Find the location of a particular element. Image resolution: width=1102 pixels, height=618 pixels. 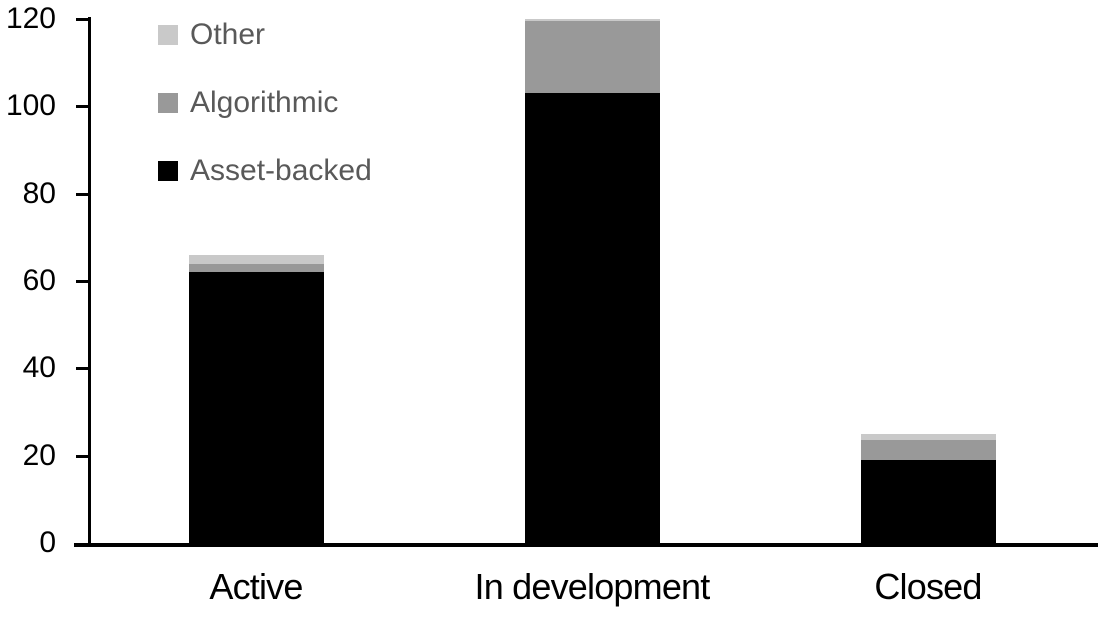

legend-item-asset-backed: Asset-backed is located at coordinates (265, 170).